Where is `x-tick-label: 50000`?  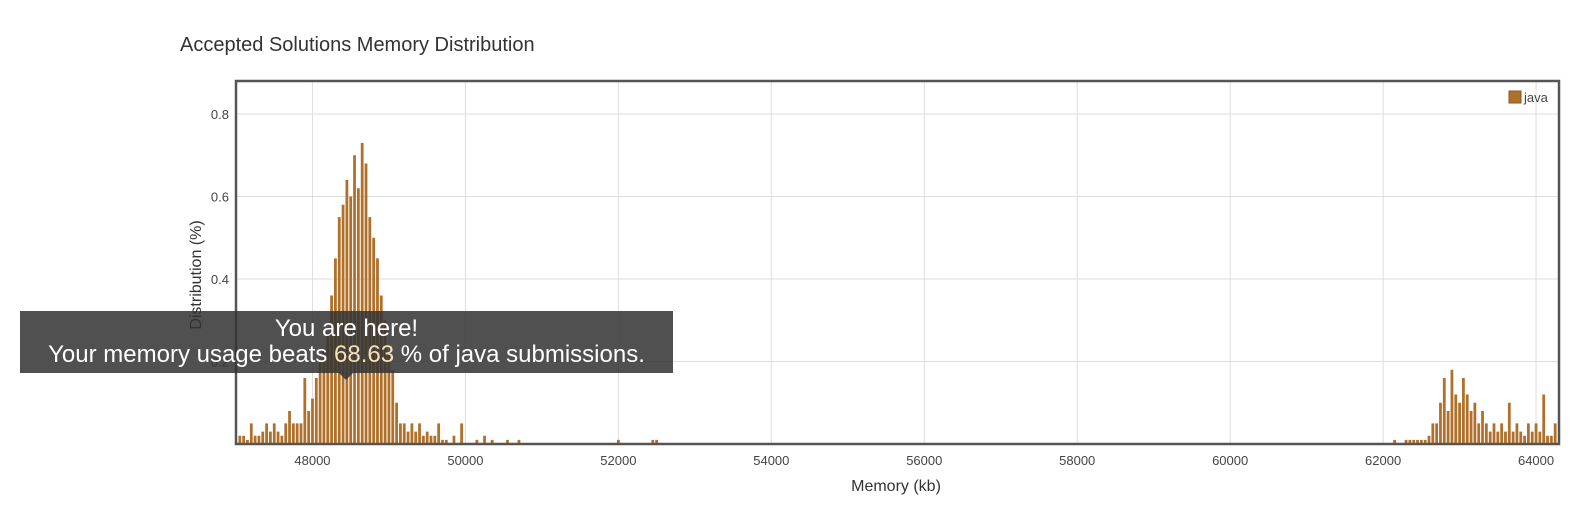
x-tick-label: 50000 is located at coordinates (465, 460).